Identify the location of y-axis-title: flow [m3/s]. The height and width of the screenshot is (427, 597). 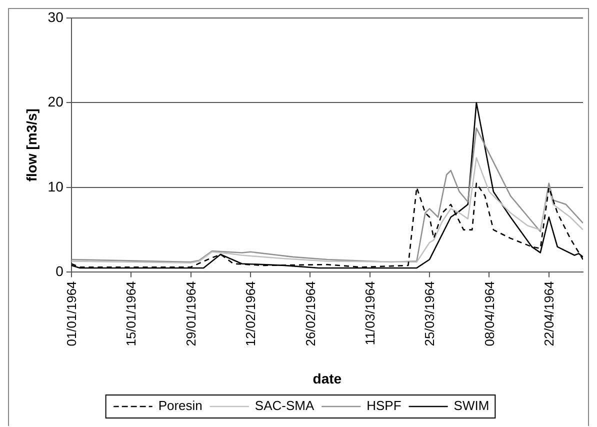
(31, 145).